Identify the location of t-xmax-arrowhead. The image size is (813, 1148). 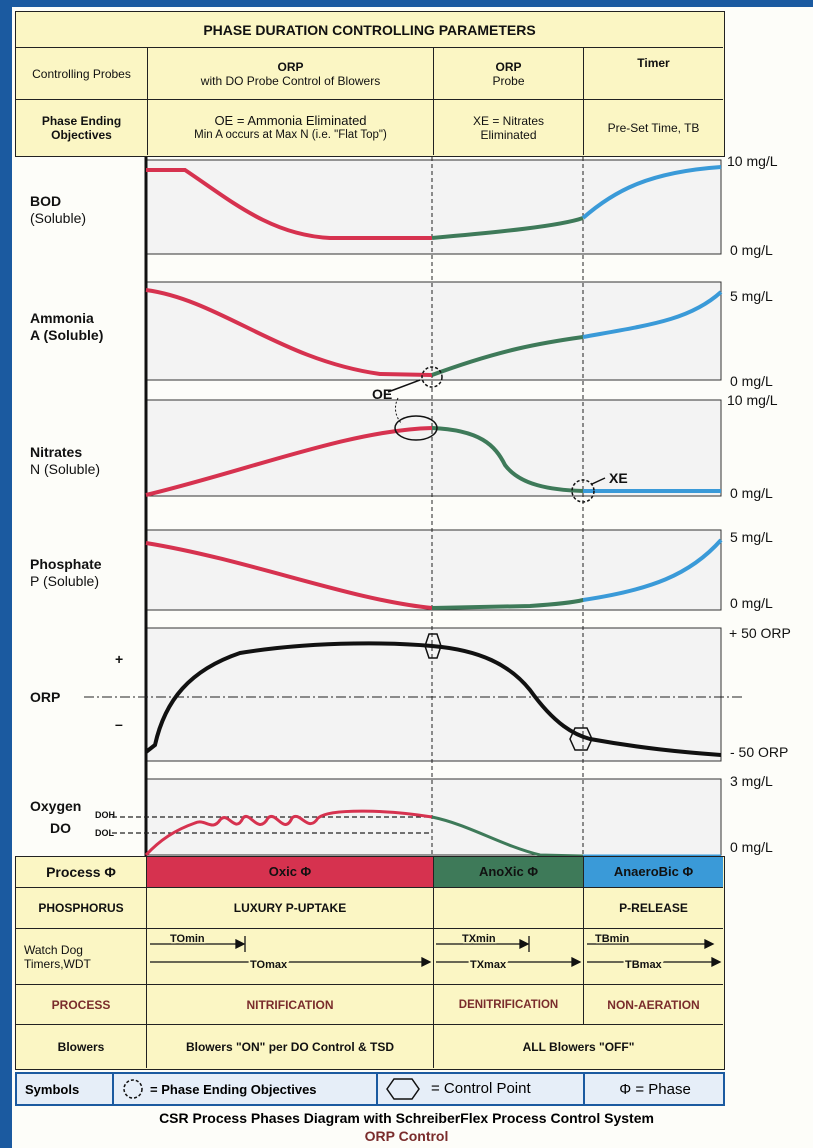
(576, 962).